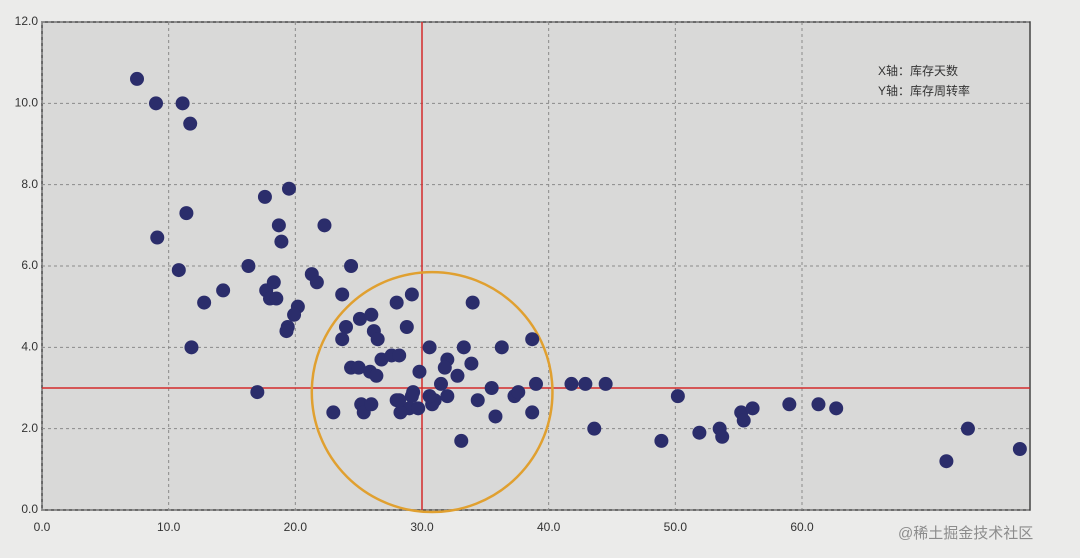  What do you see at coordinates (918, 70) in the screenshot?
I see `annotation: X轴：库存天数` at bounding box center [918, 70].